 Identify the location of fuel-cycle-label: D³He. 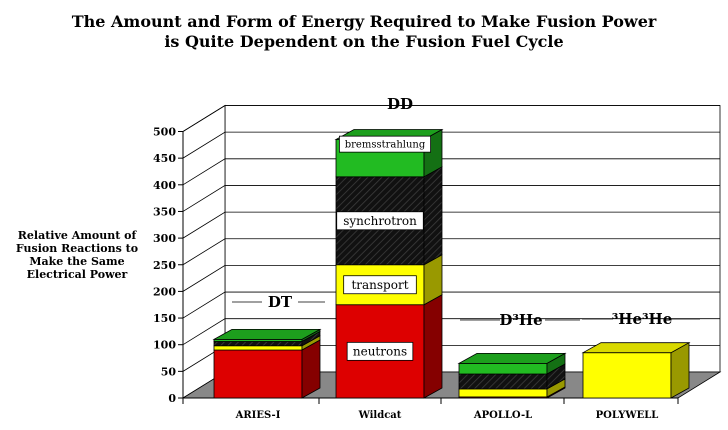
(520, 320).